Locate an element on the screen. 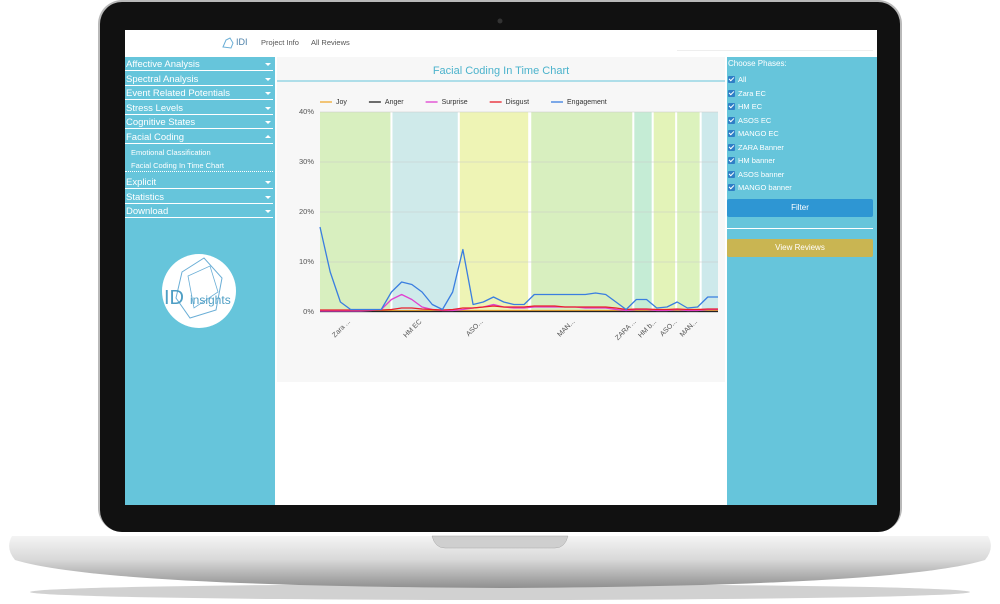 Image resolution: width=1000 pixels, height=604 pixels. menu-item-label: Statistics is located at coordinates (145, 197).